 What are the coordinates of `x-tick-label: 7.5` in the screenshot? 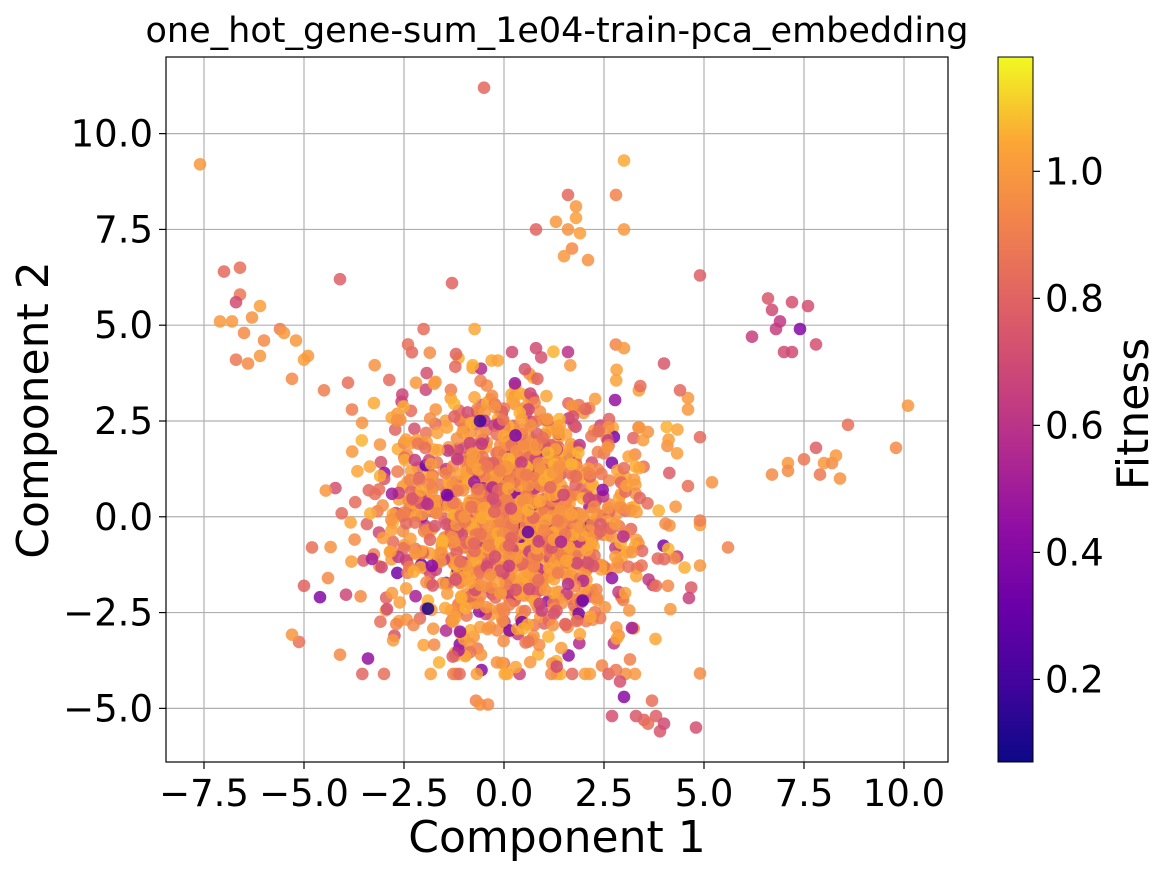 It's located at (804, 793).